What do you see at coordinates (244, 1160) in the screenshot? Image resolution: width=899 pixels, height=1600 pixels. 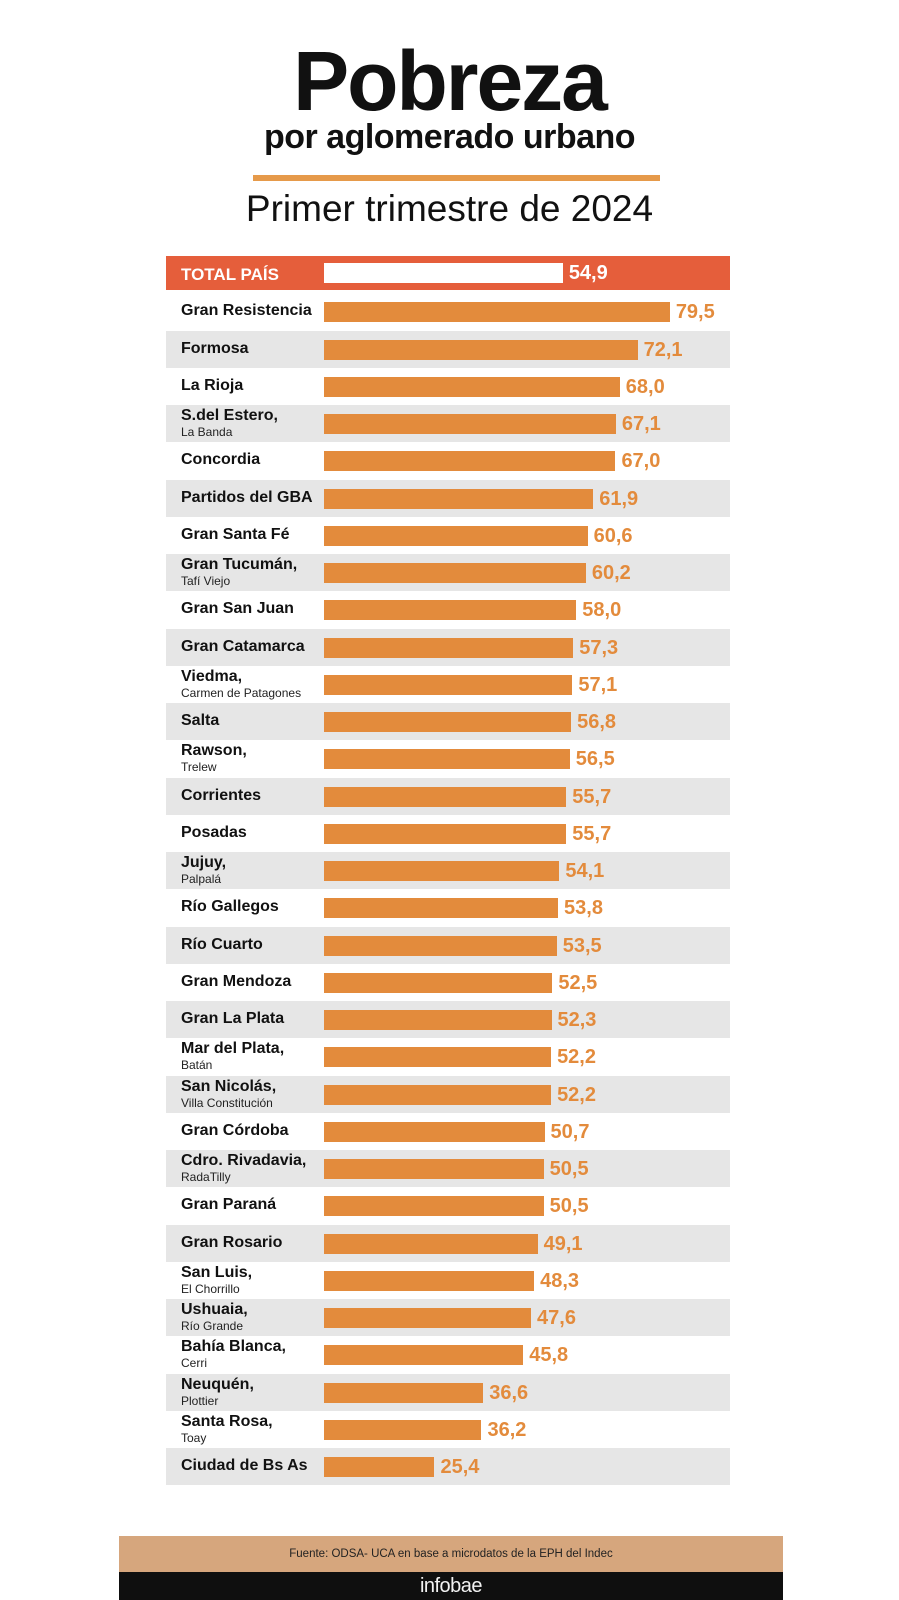 I see `row-label: Cdro. Rivadavia,` at bounding box center [244, 1160].